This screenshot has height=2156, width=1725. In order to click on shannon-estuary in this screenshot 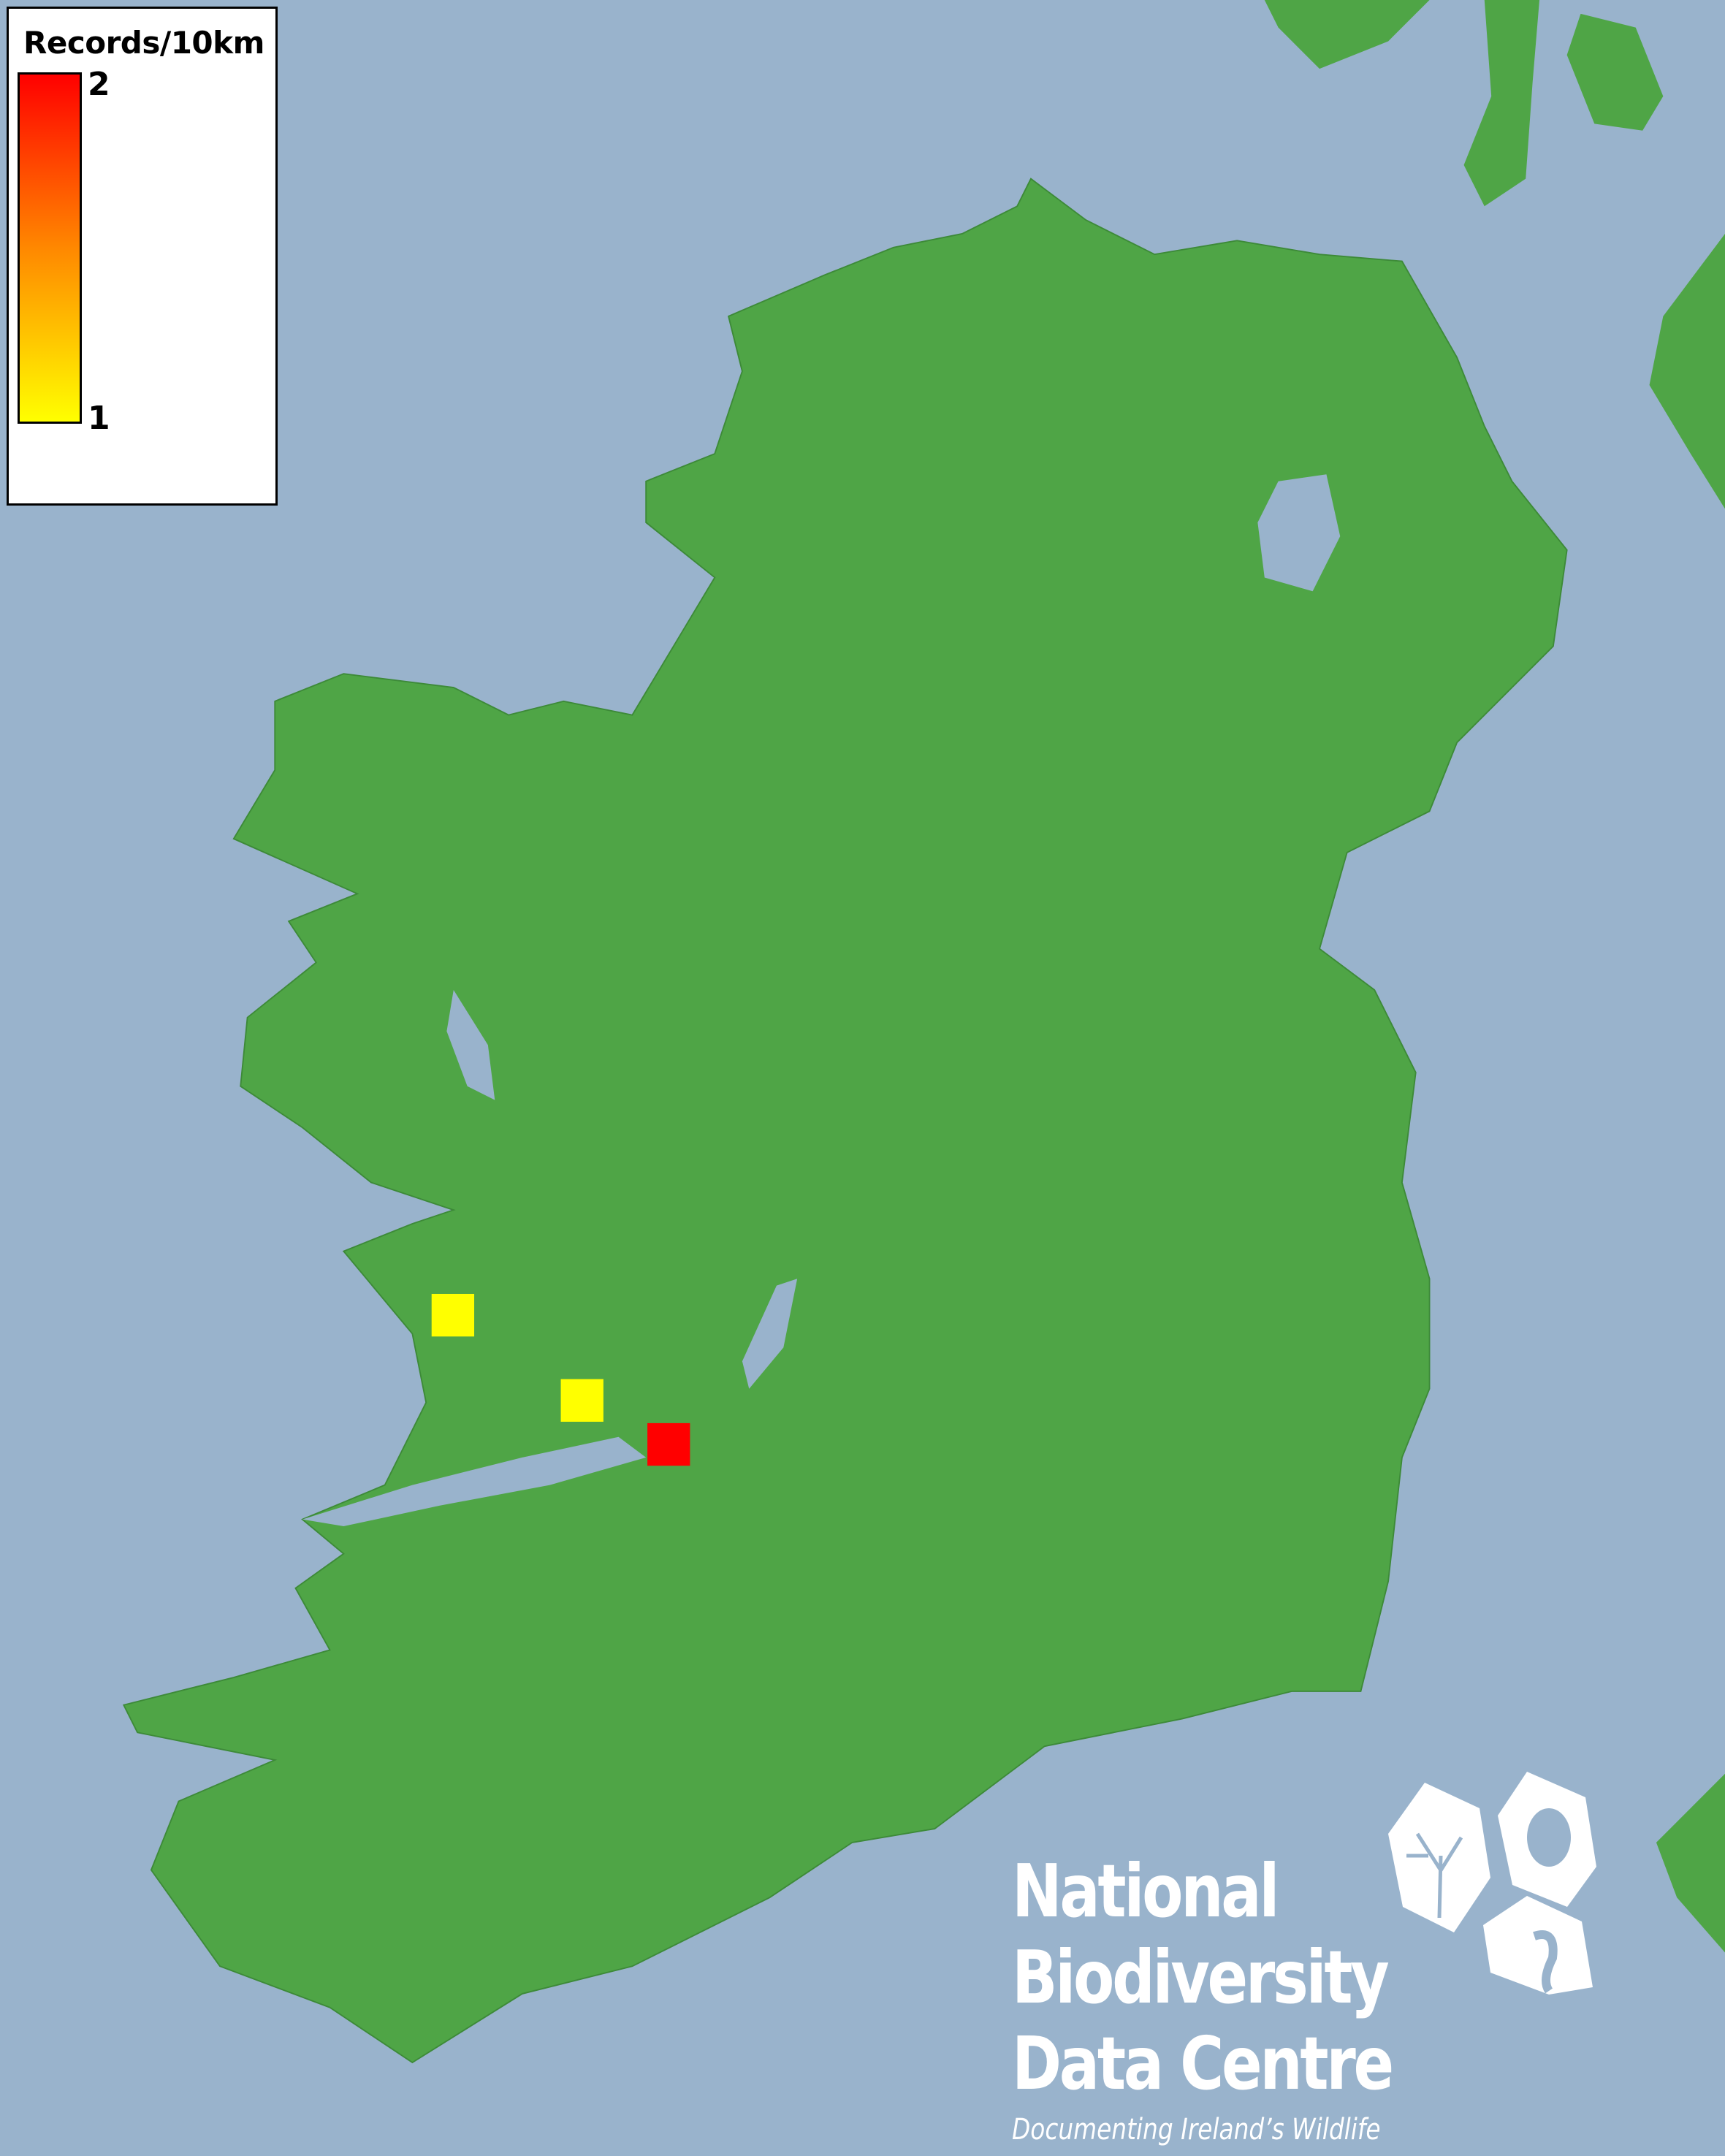, I will do `click(474, 1481)`.